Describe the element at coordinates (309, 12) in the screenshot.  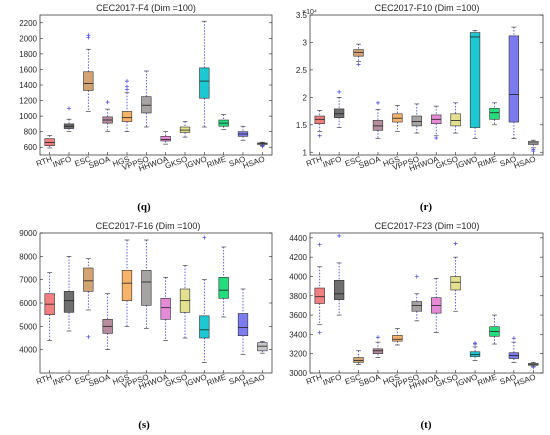
I see `y-axis-exponent: ×10⁴` at that location.